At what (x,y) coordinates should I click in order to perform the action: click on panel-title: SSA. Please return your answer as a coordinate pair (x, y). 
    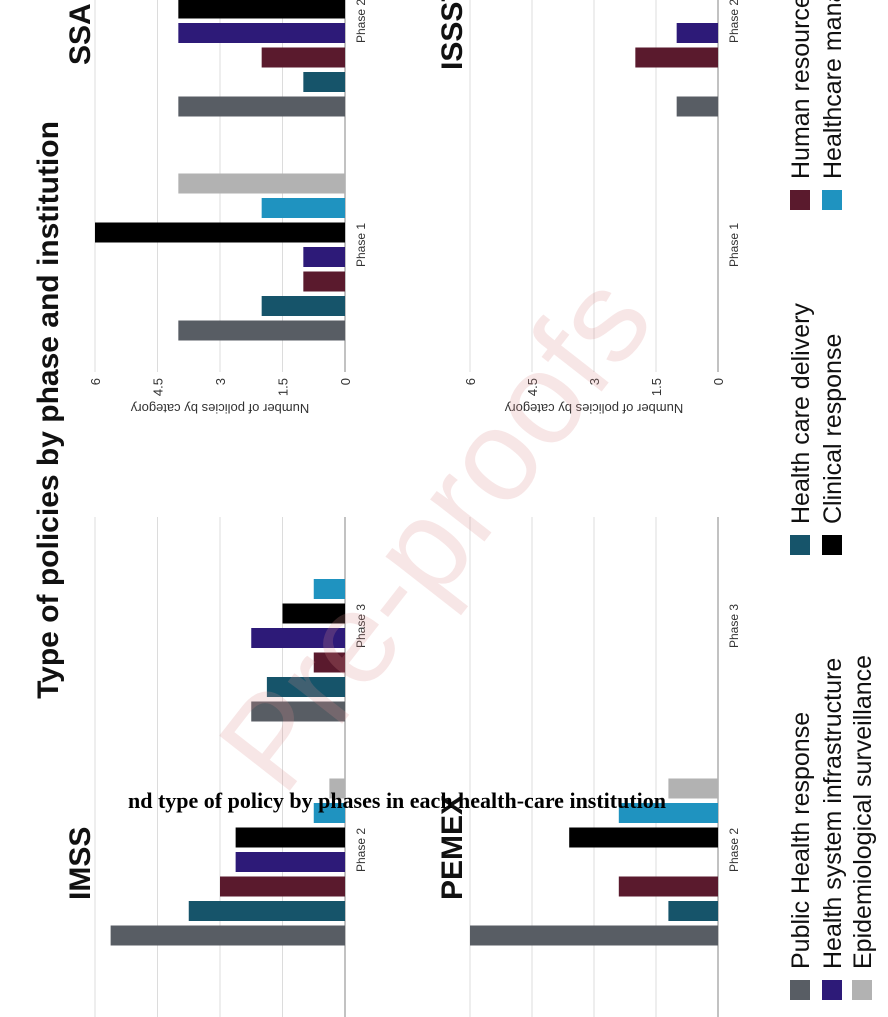
    Looking at the image, I should click on (80, 34).